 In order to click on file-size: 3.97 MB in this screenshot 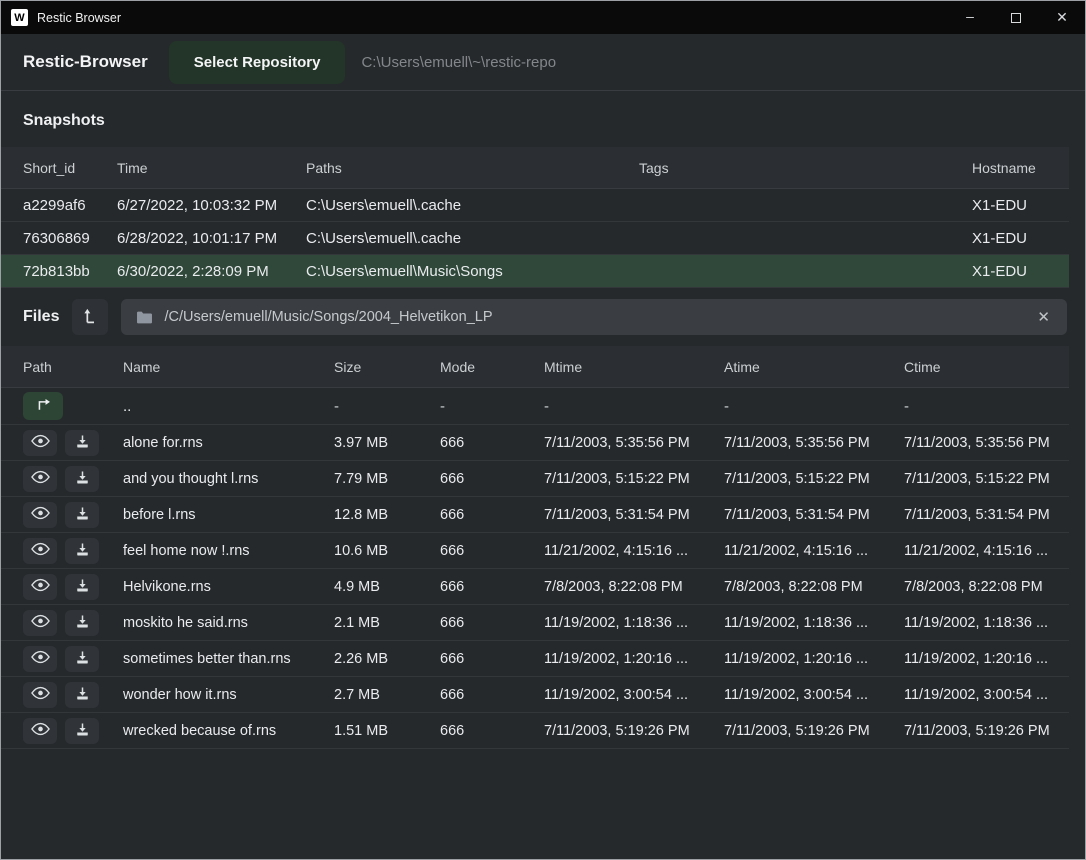, I will do `click(361, 442)`.